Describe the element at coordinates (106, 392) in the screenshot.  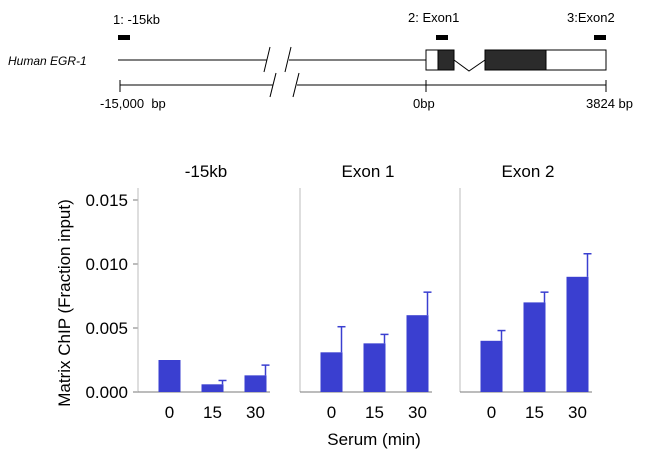
I see `y-tick-label-0: 0.000` at that location.